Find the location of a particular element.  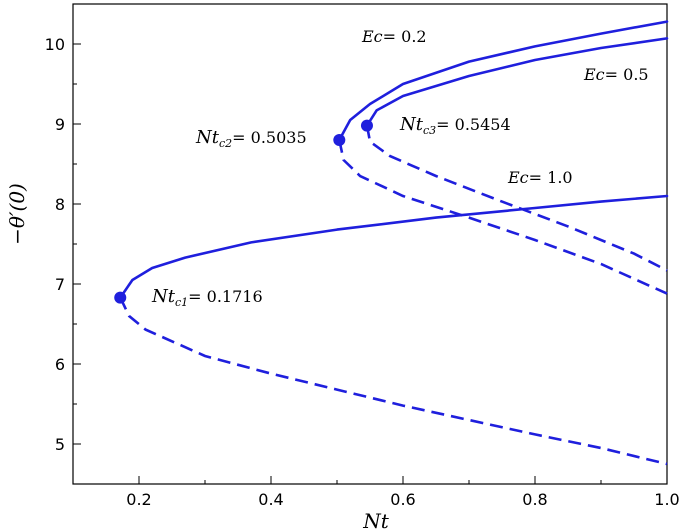

annotation-ntc3-symbol: Nt is located at coordinates (411, 124).